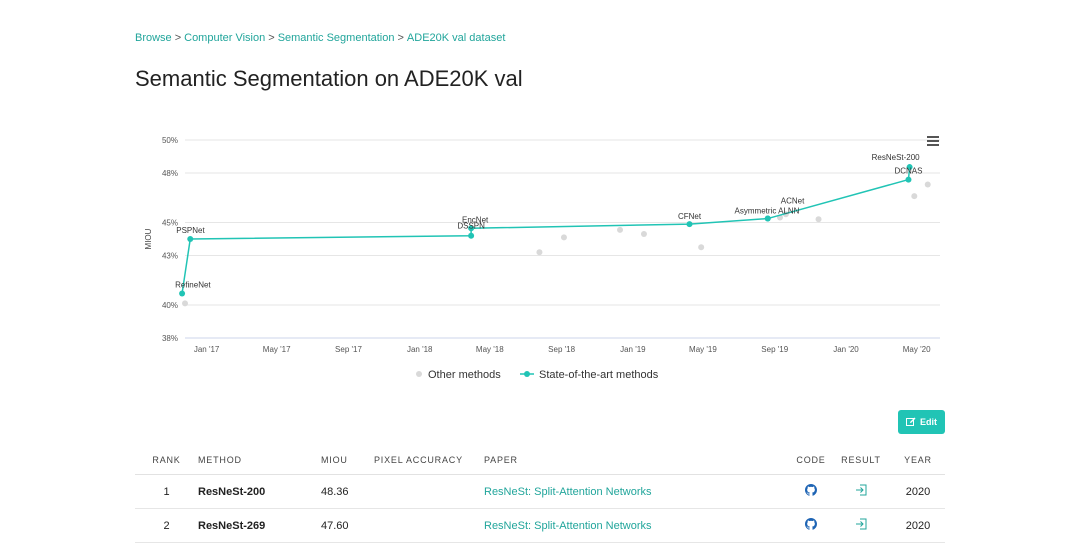 This screenshot has width=1080, height=555. What do you see at coordinates (911, 421) in the screenshot?
I see `edit-icon` at bounding box center [911, 421].